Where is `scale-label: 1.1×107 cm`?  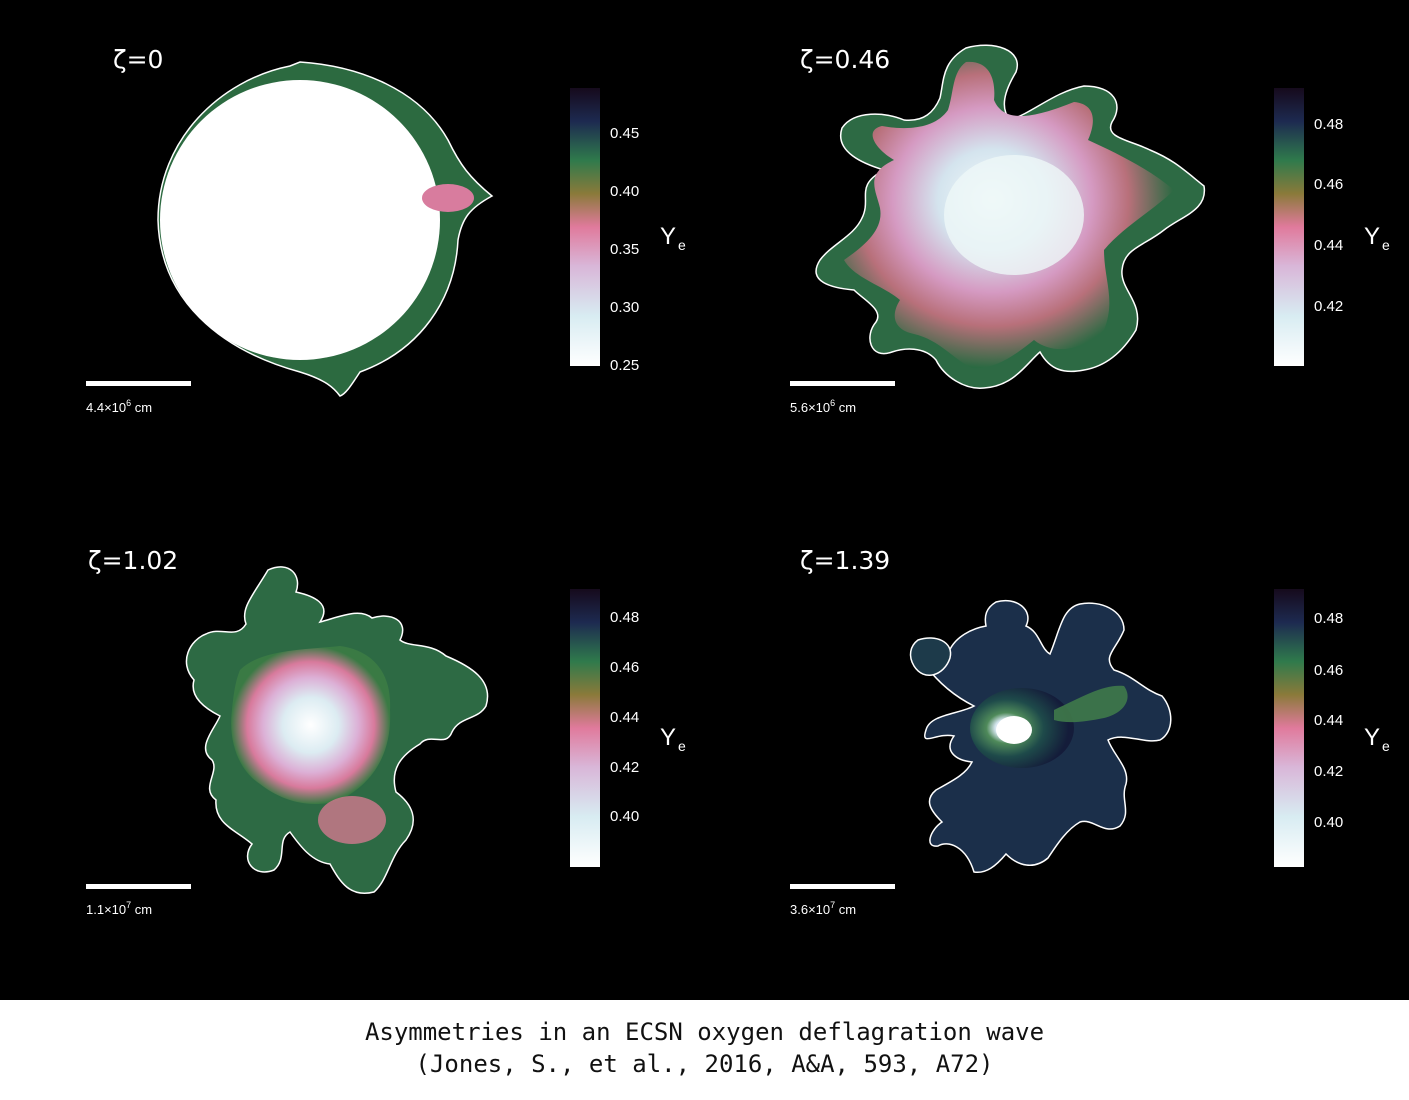 scale-label: 1.1×107 cm is located at coordinates (119, 908).